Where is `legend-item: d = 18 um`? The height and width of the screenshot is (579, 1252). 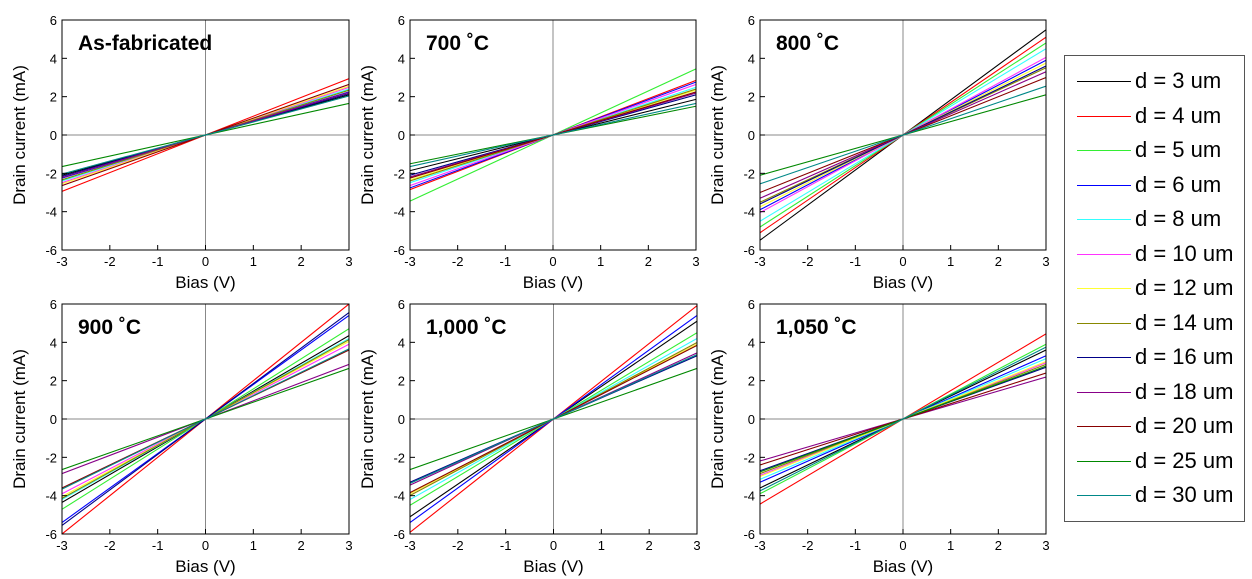
legend-item: d = 18 um is located at coordinates (1155, 392).